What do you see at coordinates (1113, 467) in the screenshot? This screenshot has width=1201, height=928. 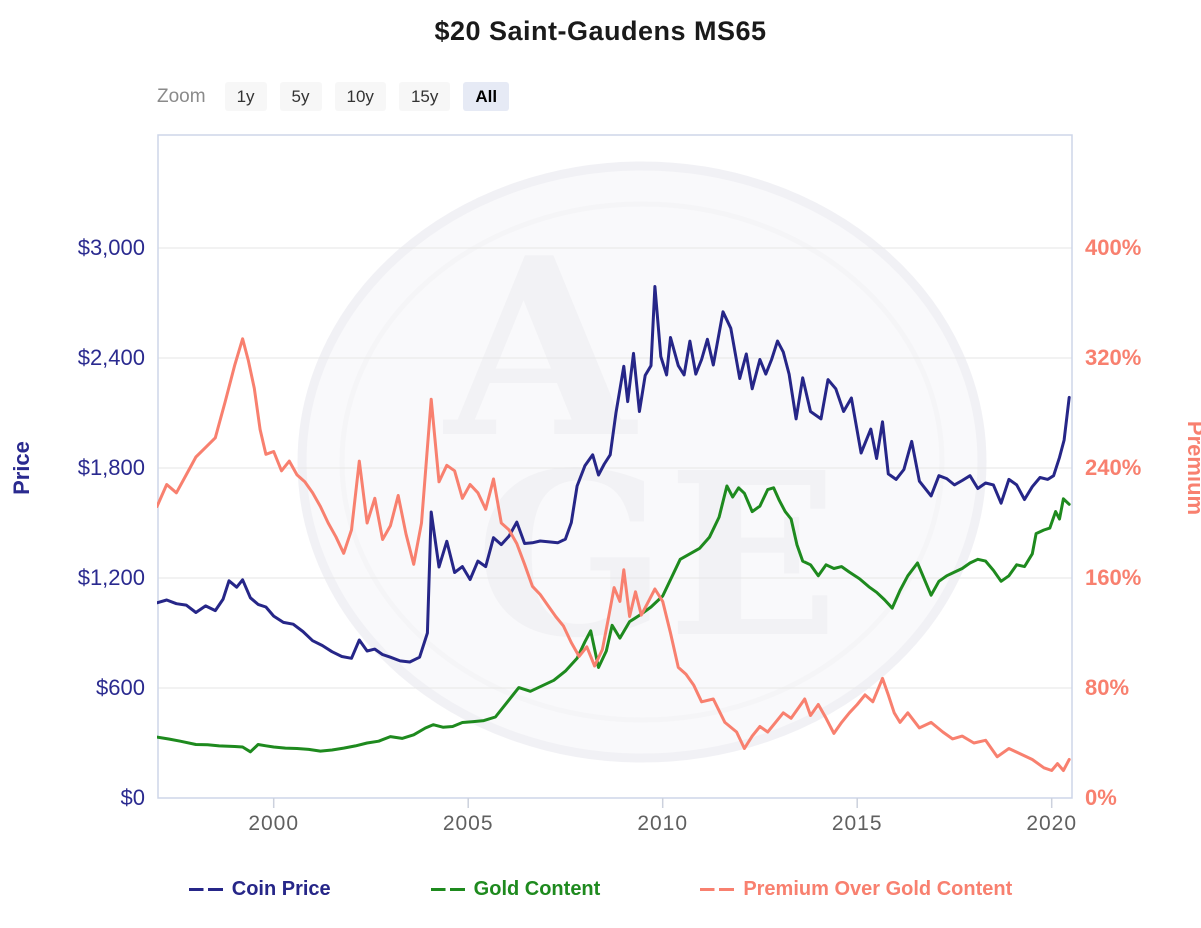 I see `y-right-tick-label: 240%` at bounding box center [1113, 467].